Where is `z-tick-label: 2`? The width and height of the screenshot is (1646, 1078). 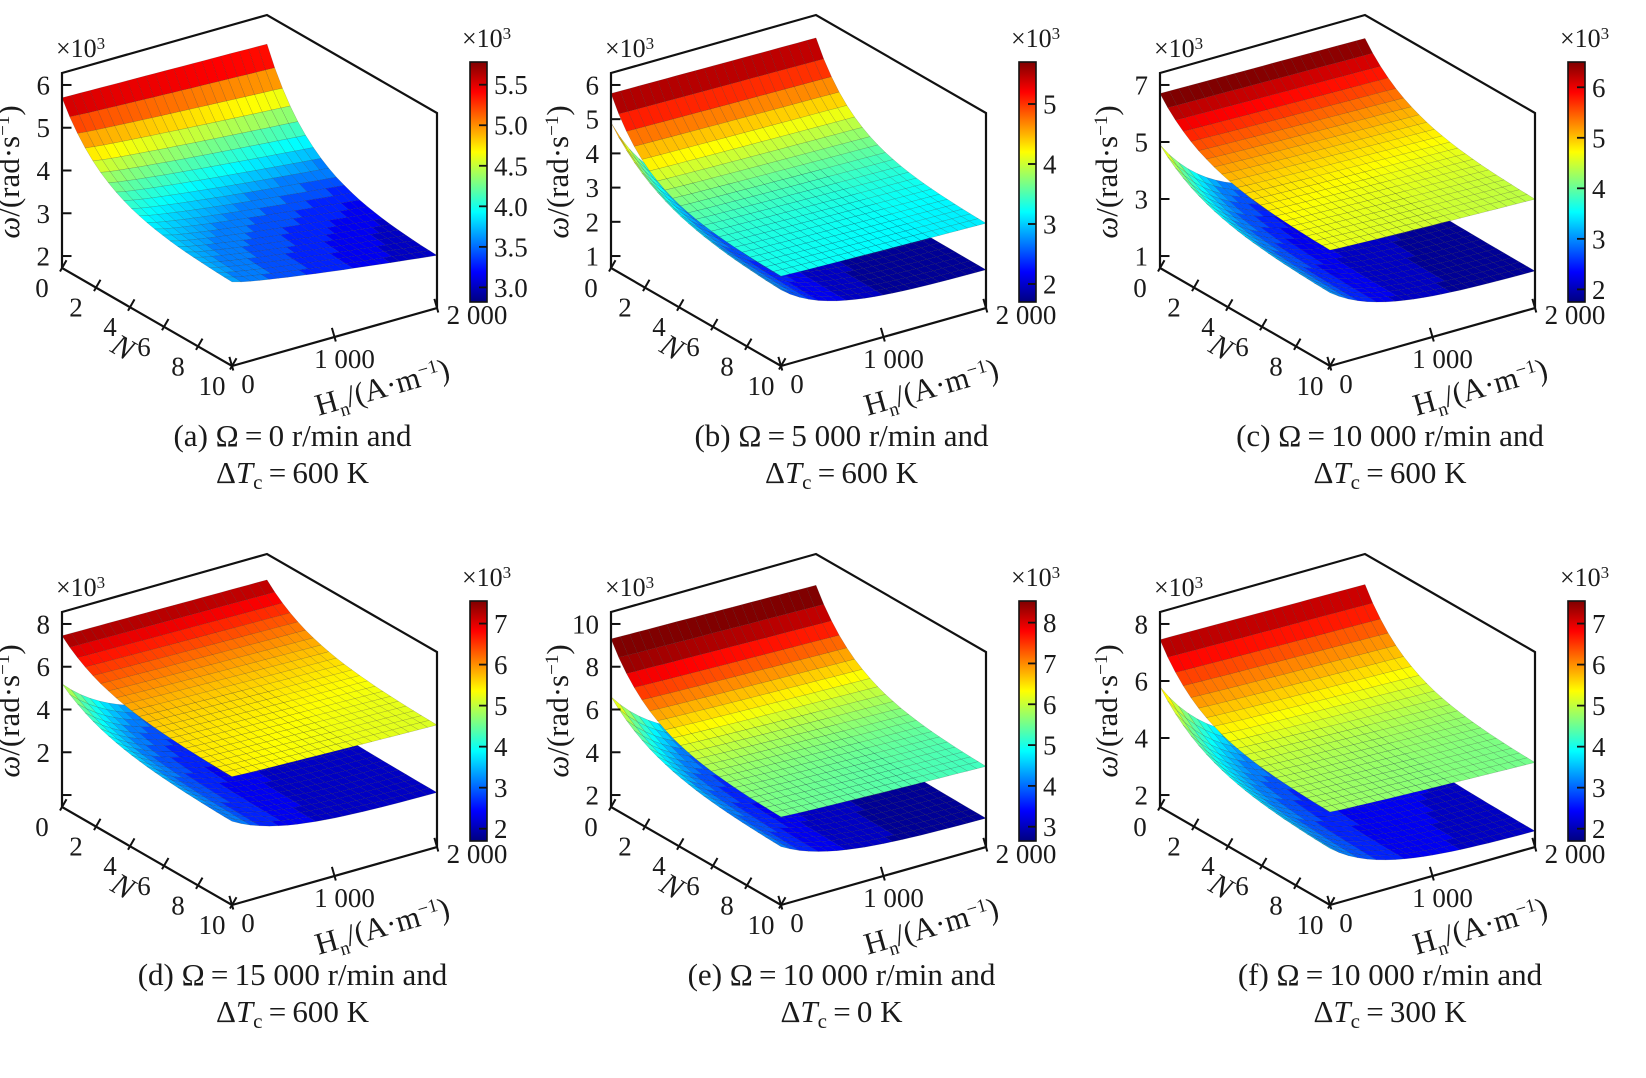
z-tick-label: 2 is located at coordinates (1142, 796).